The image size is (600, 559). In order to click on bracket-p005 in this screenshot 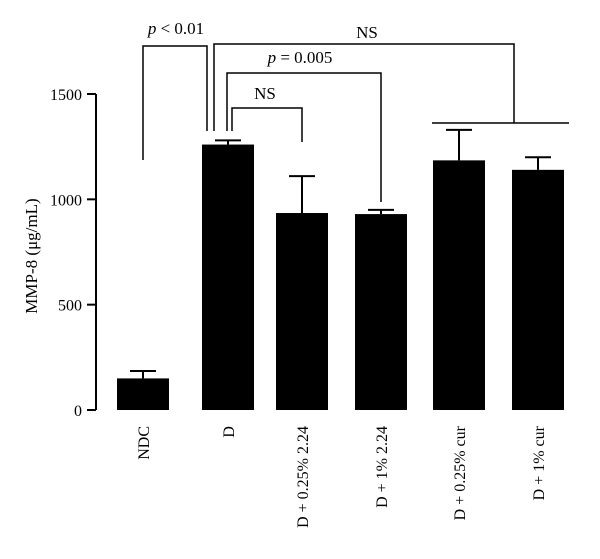, I will do `click(304, 137)`.